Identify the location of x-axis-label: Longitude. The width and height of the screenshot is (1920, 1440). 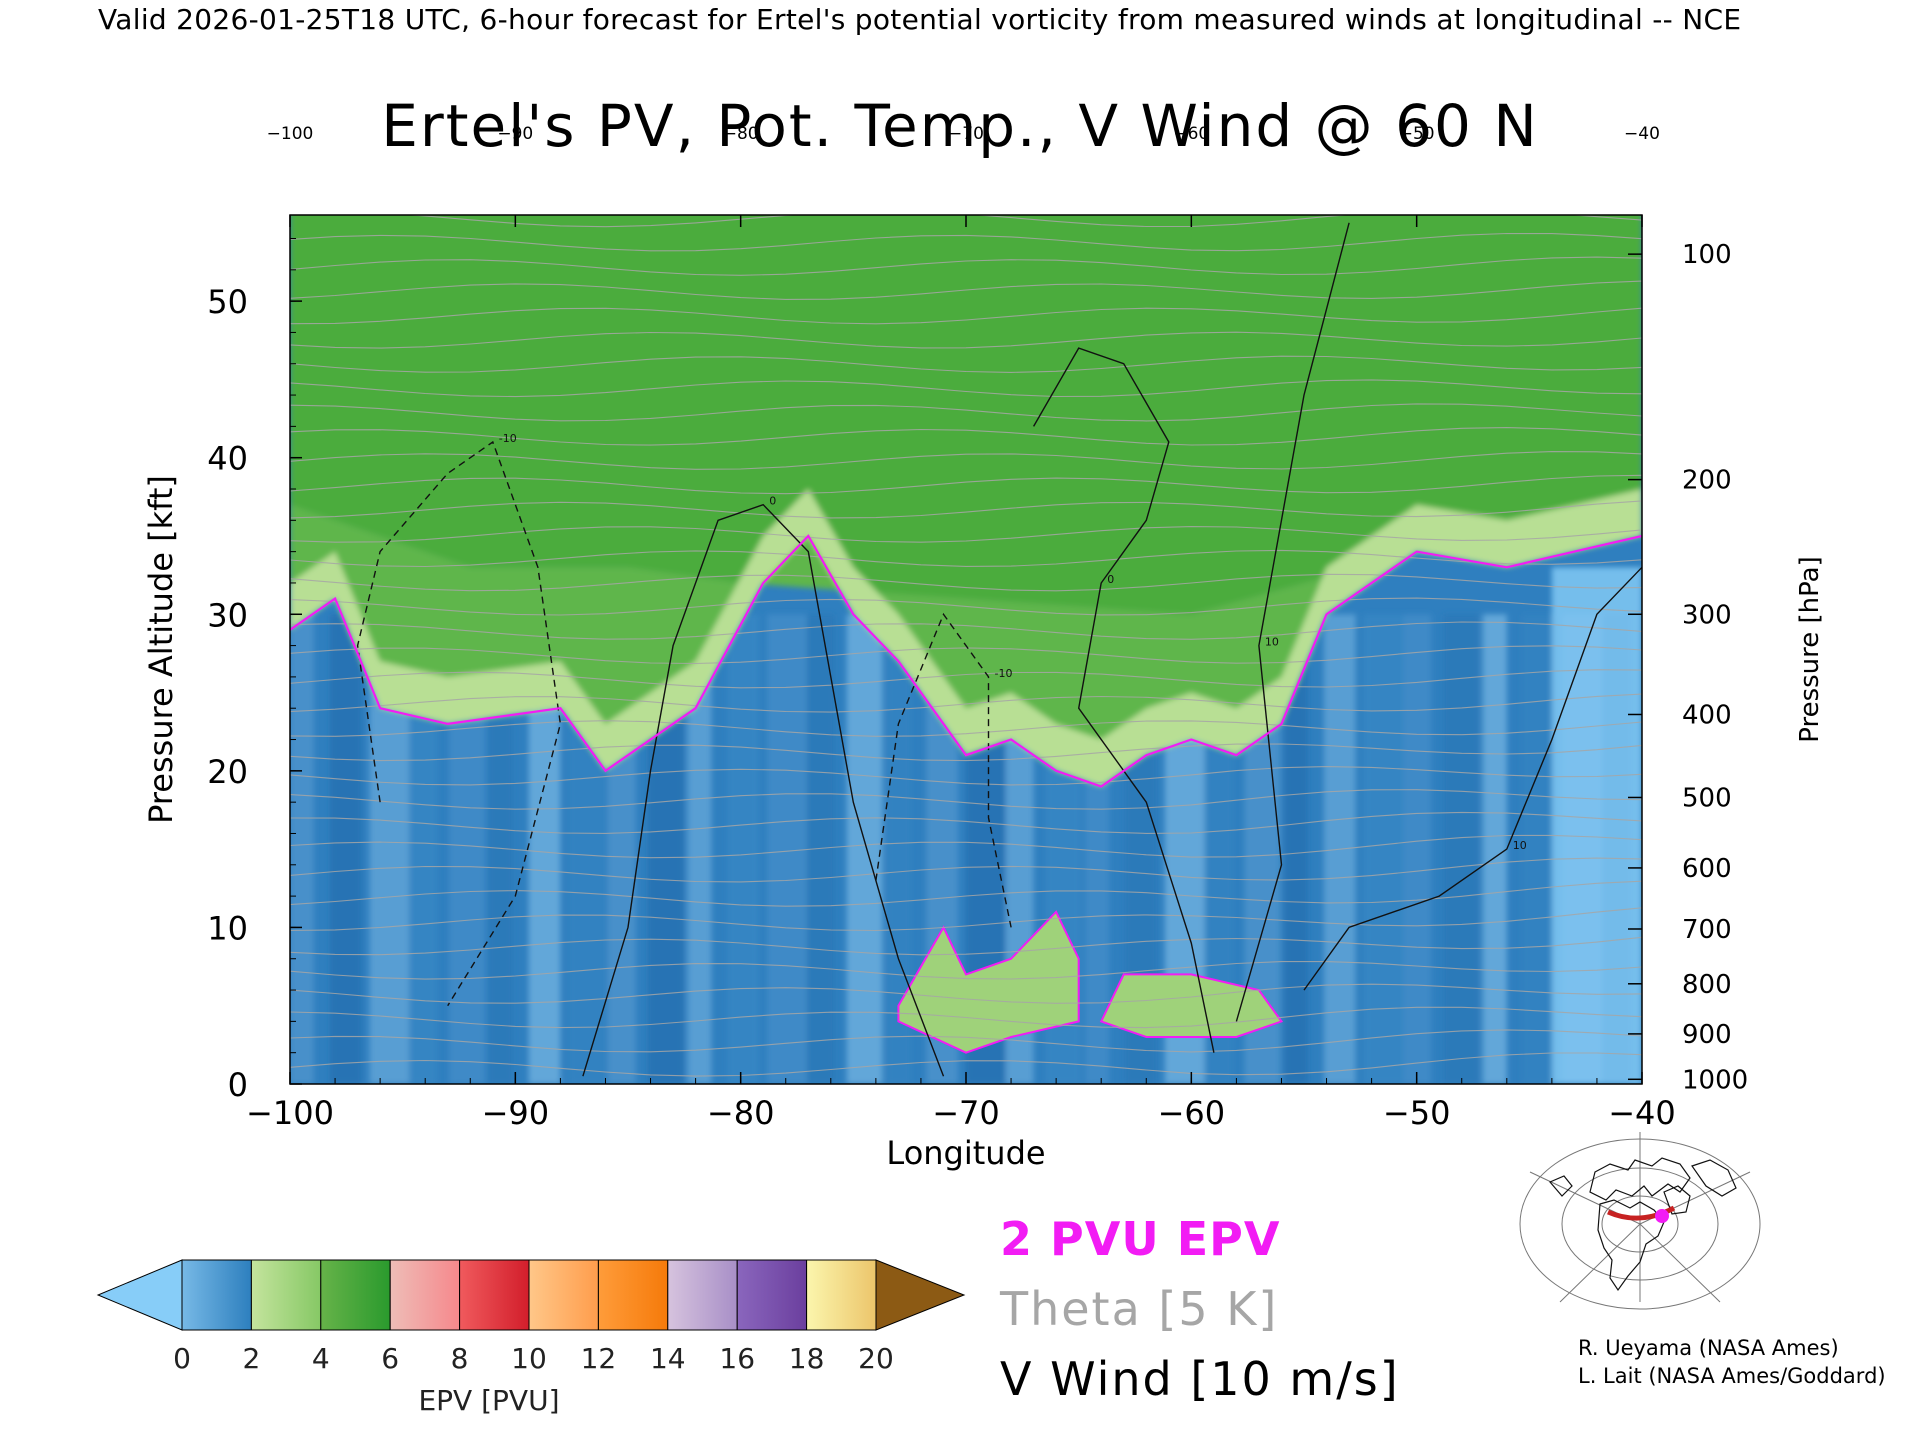
(965, 1153).